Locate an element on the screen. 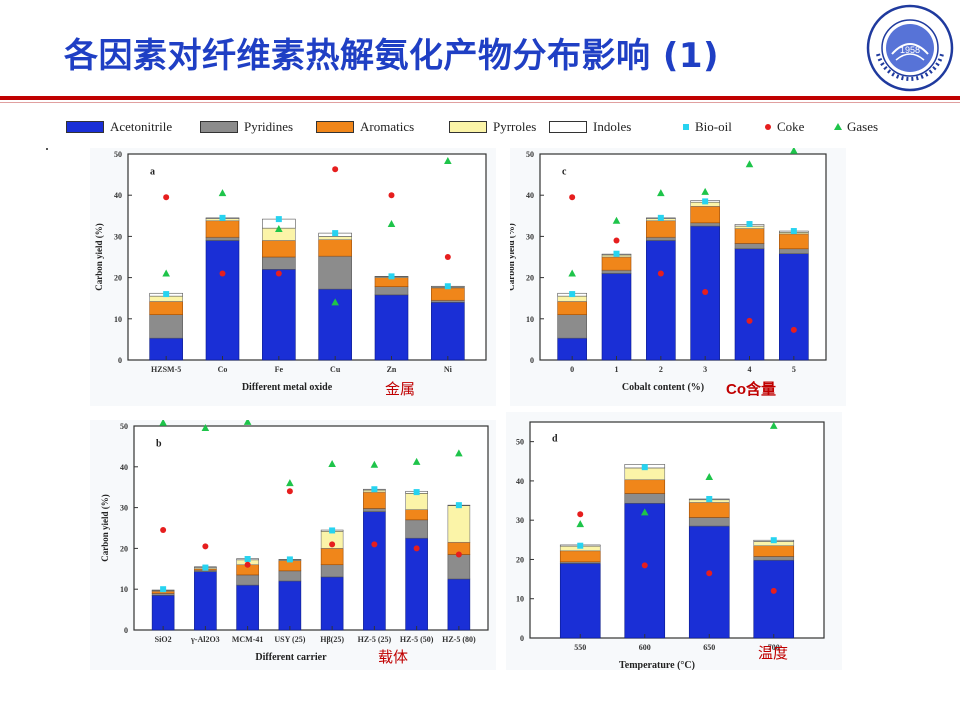 The image size is (960, 720). legend-label: Aromatics is located at coordinates (387, 126).